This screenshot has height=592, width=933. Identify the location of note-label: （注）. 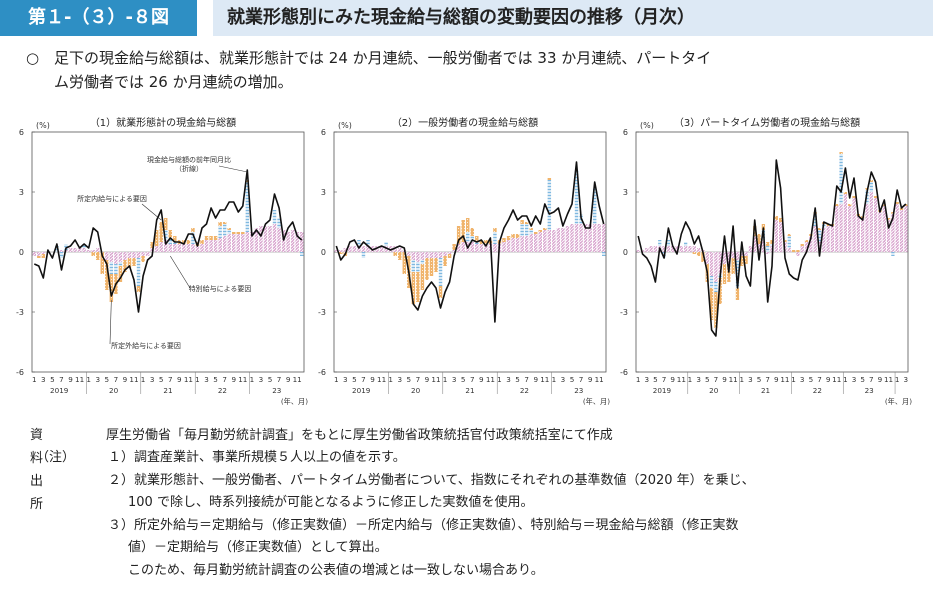
(56, 457).